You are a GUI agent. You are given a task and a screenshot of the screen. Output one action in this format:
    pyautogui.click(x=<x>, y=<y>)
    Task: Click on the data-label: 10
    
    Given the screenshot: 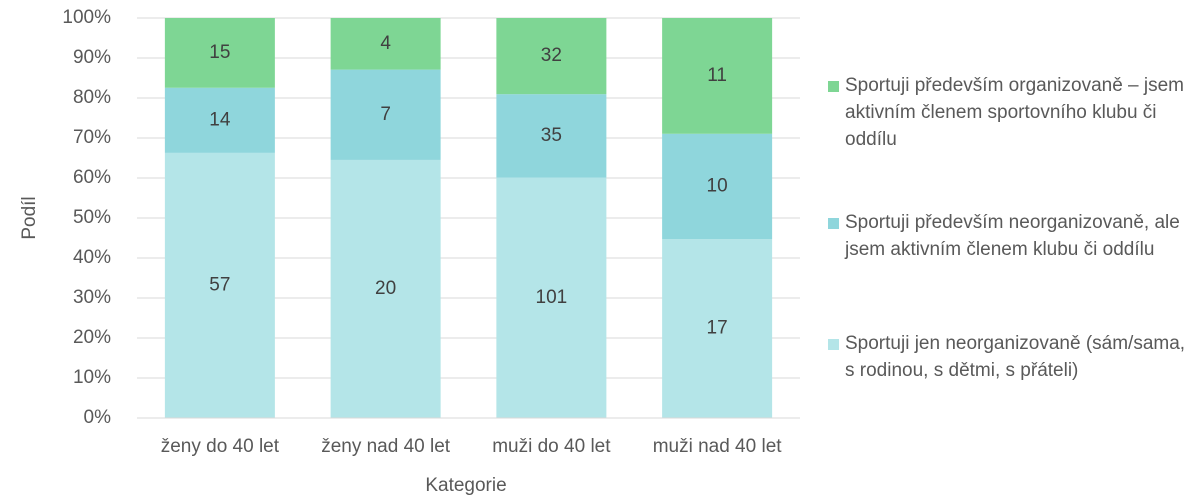 What is the action you would take?
    pyautogui.click(x=717, y=185)
    